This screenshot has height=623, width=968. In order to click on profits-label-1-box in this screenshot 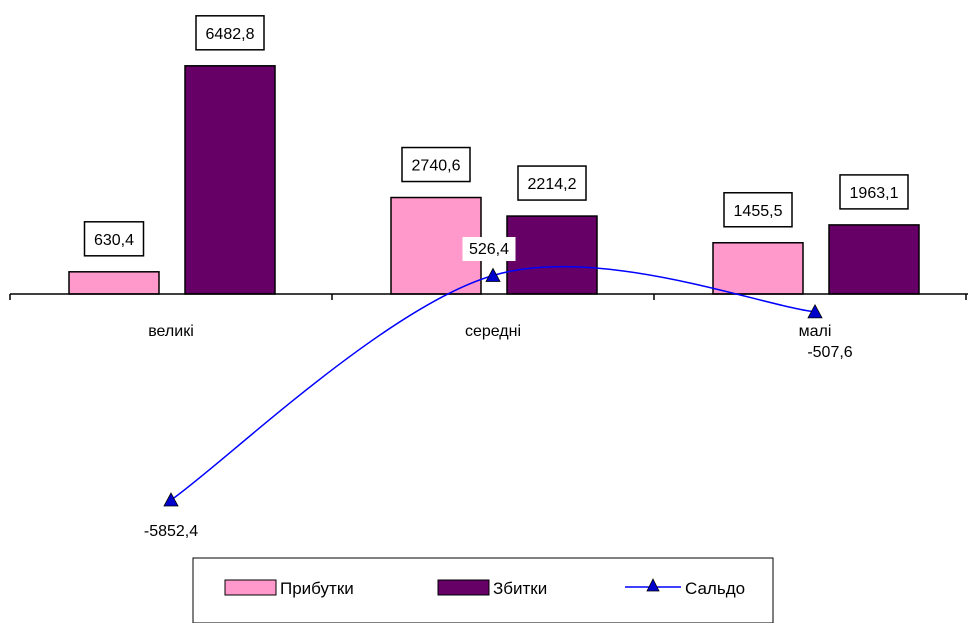, I will do `click(436, 164)`.